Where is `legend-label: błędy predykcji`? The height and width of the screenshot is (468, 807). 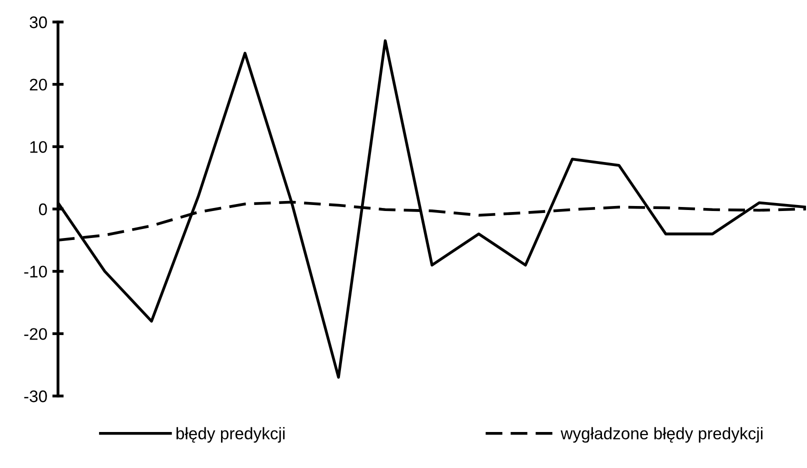 legend-label: błędy predykcji is located at coordinates (230, 435).